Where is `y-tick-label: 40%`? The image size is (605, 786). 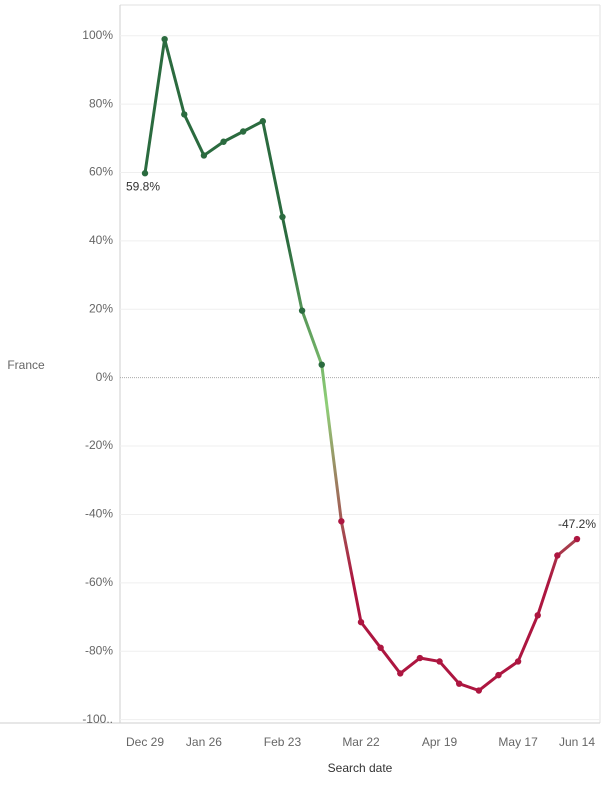
y-tick-label: 40% is located at coordinates (101, 240).